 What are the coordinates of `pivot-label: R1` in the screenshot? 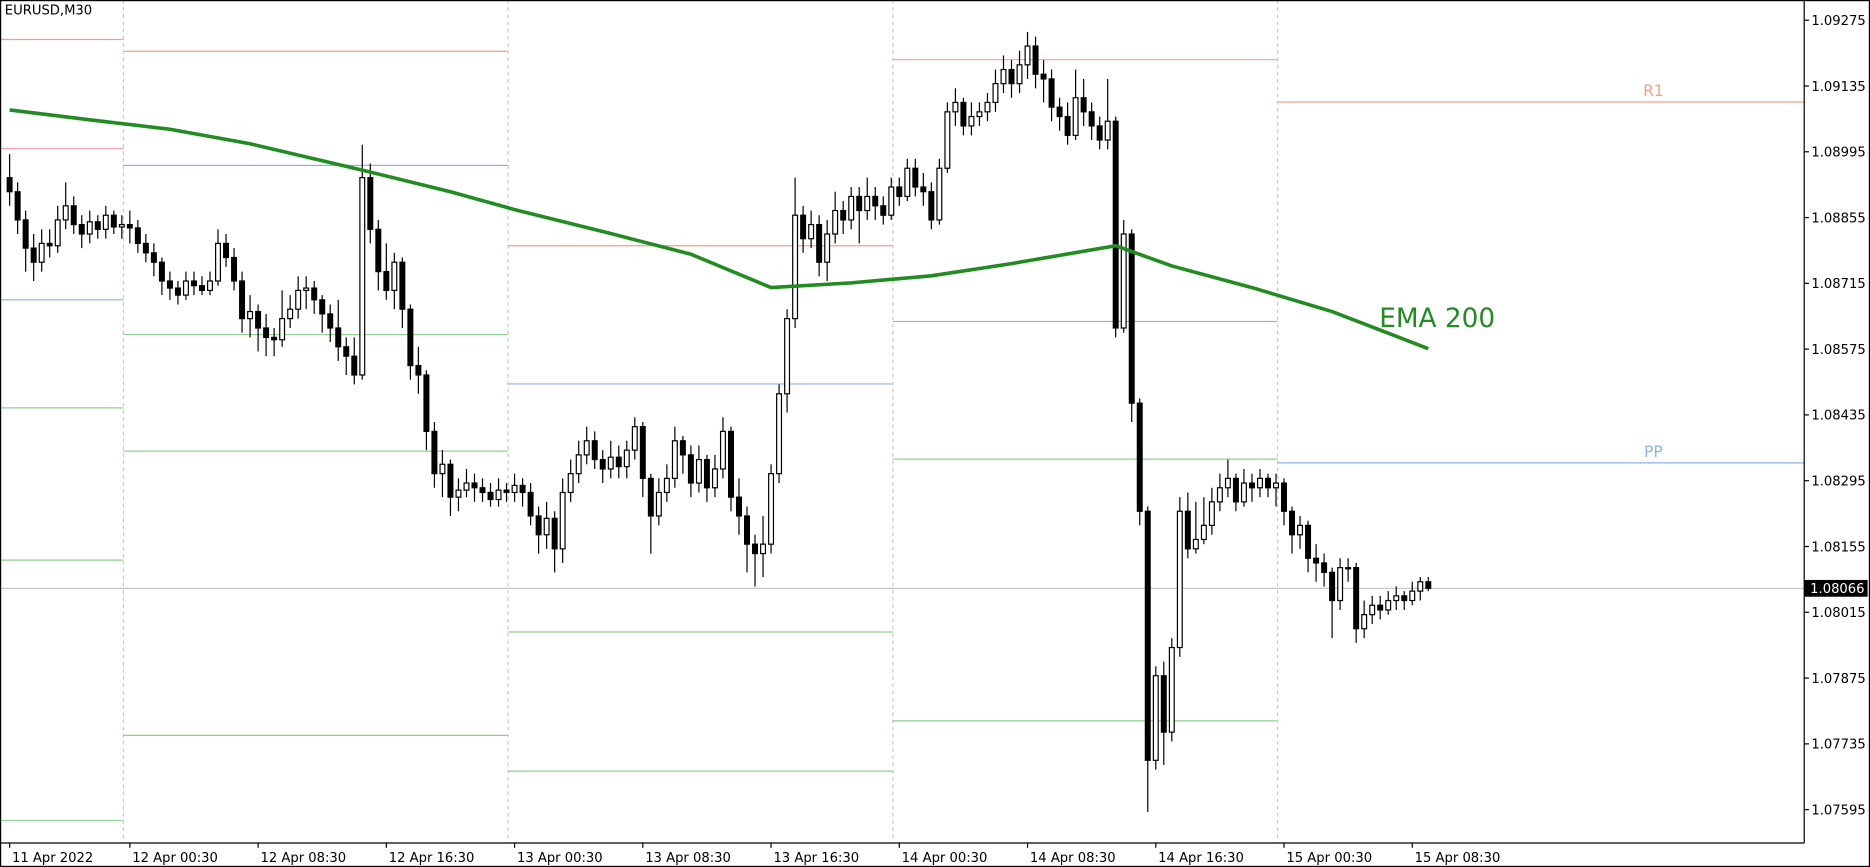 It's located at (1653, 91).